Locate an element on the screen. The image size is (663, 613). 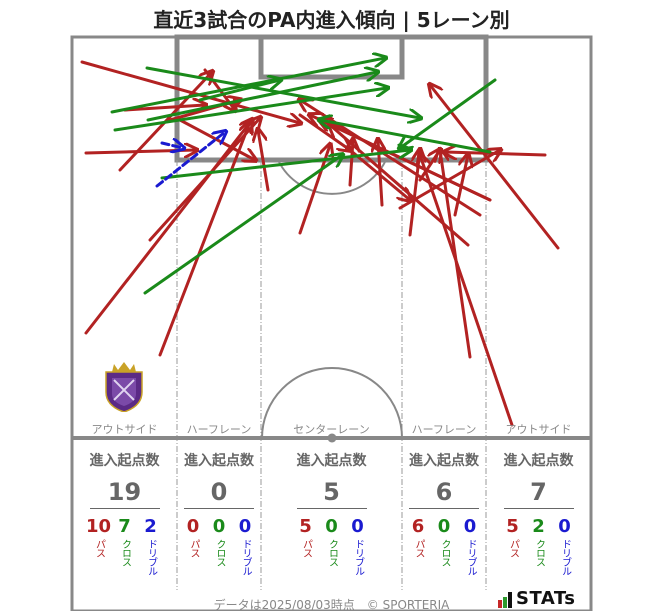
stats-total: 19 is located at coordinates (124, 492).